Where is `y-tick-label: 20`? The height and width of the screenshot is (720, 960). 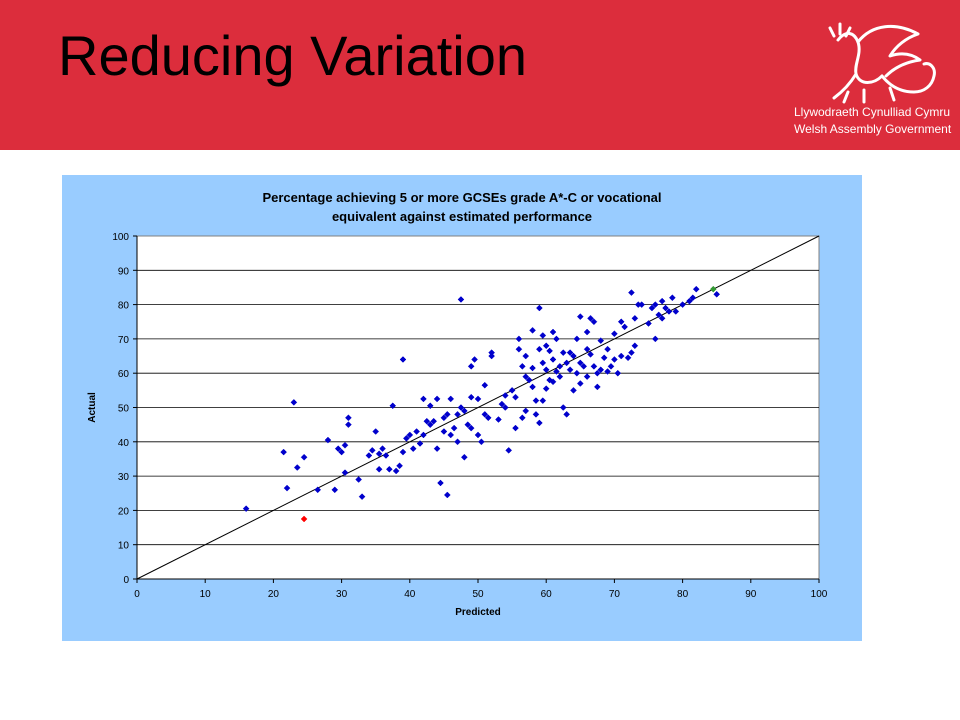 y-tick-label: 20 is located at coordinates (124, 511).